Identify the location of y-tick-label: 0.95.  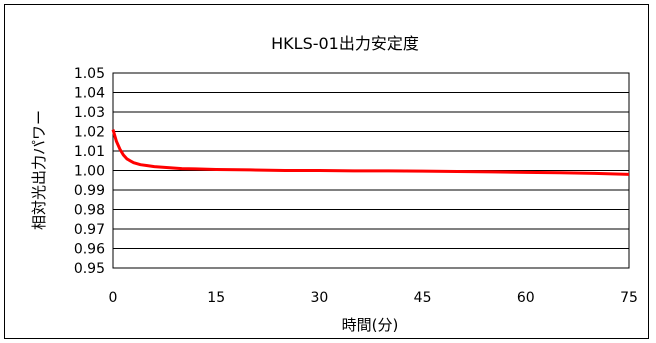
(89, 269).